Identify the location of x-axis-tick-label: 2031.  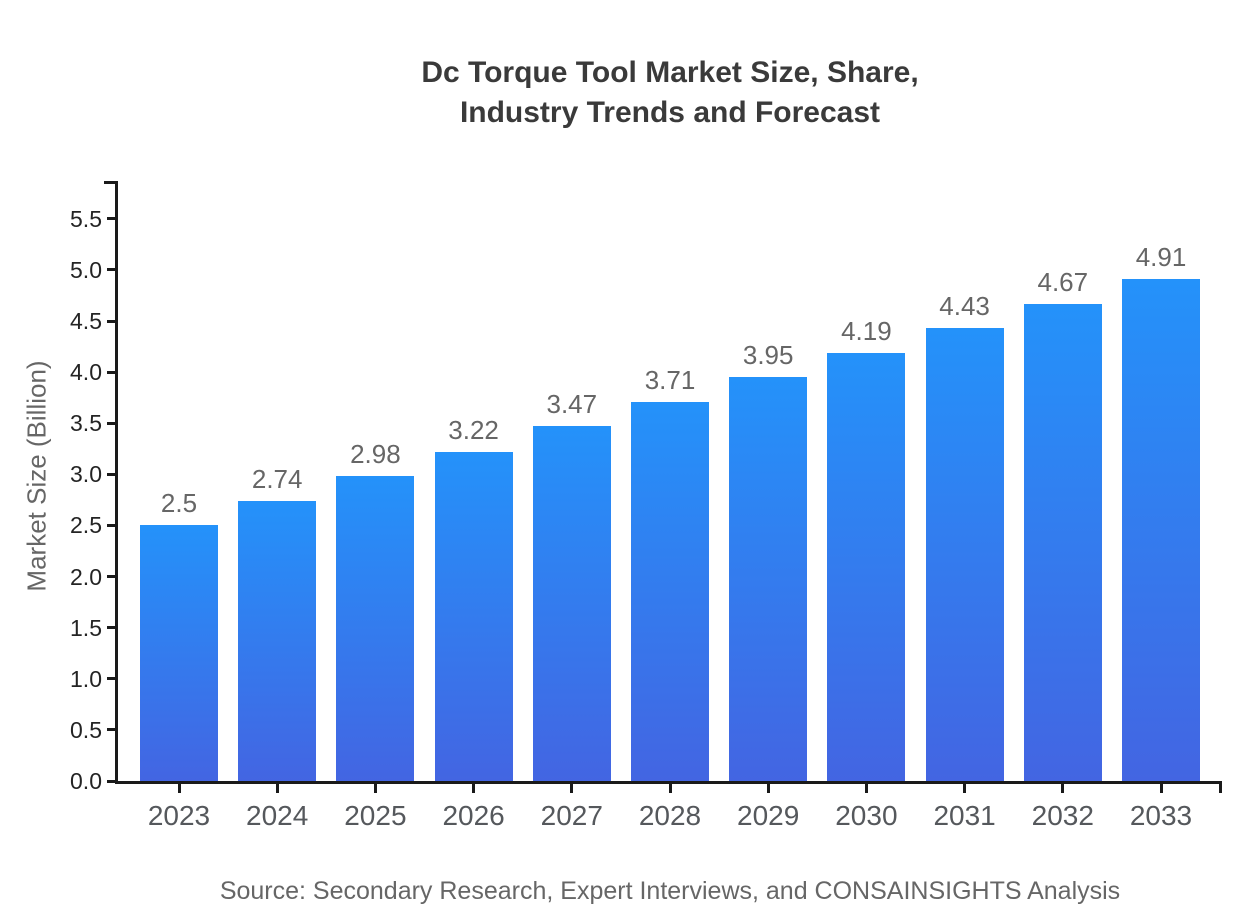
(964, 815).